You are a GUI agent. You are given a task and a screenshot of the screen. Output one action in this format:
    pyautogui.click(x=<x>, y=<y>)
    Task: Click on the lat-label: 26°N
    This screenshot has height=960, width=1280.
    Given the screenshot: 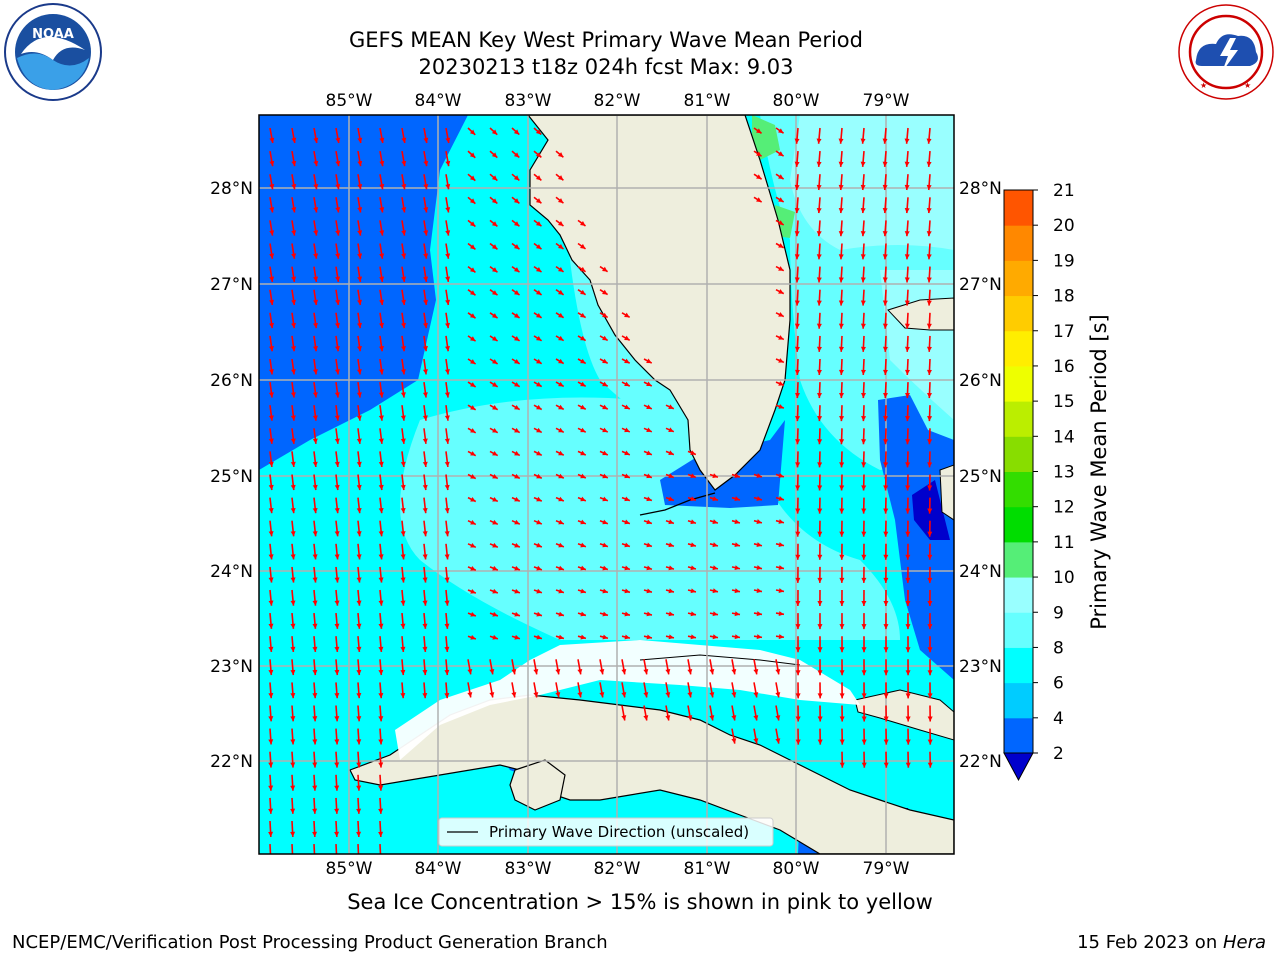 What is the action you would take?
    pyautogui.click(x=231, y=381)
    